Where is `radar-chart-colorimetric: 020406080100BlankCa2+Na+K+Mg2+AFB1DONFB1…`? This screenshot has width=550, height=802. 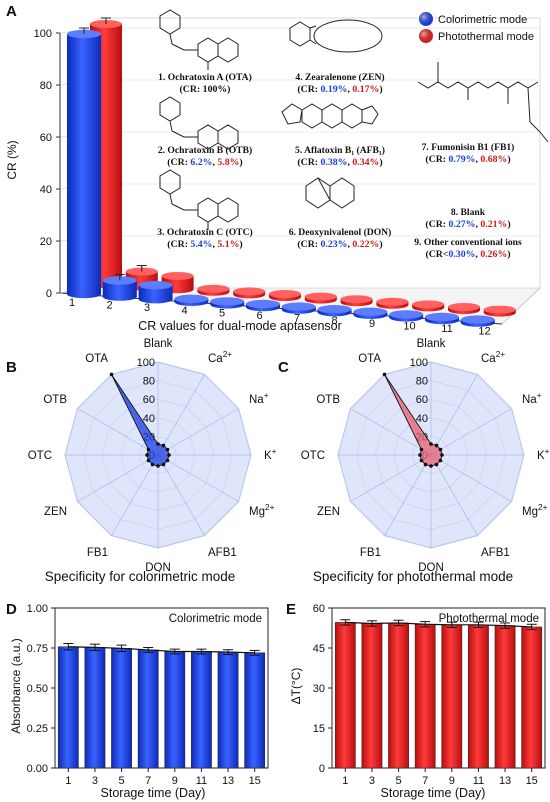 radar-chart-colorimetric: 020406080100BlankCa2+Na+K+Mg2+AFB1DONFB1… is located at coordinates (152, 456).